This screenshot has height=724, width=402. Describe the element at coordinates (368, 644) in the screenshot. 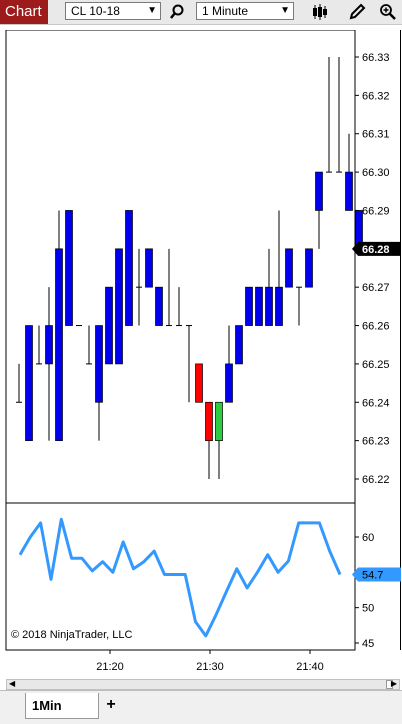

I see `indicator-tick-label: 45` at that location.